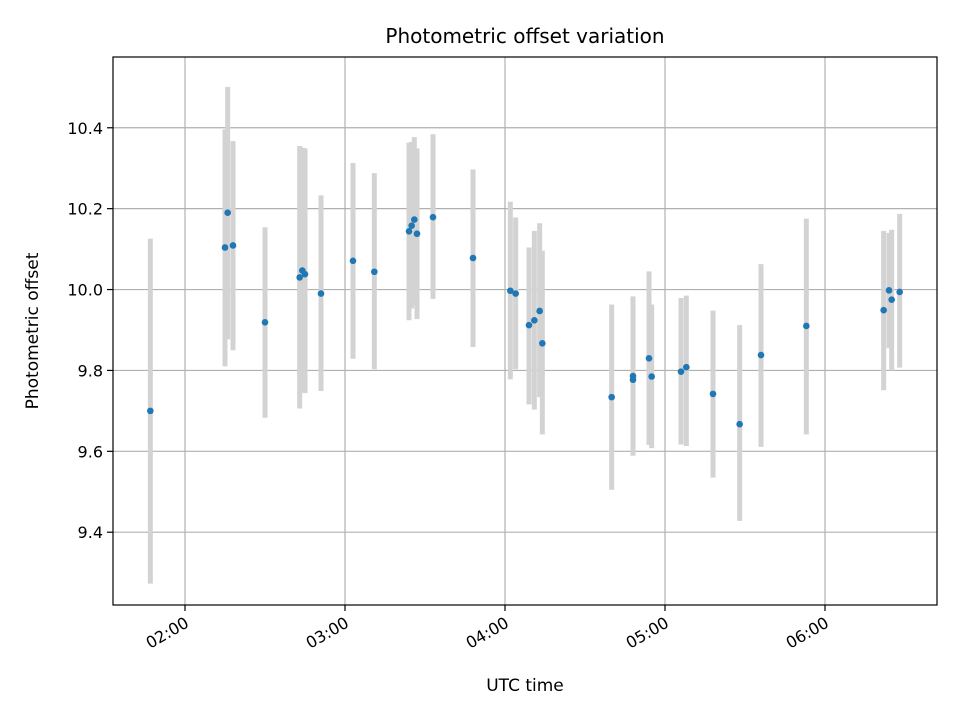 The width and height of the screenshot is (960, 720). What do you see at coordinates (90, 451) in the screenshot?
I see `y-tick-label: 9.6` at bounding box center [90, 451].